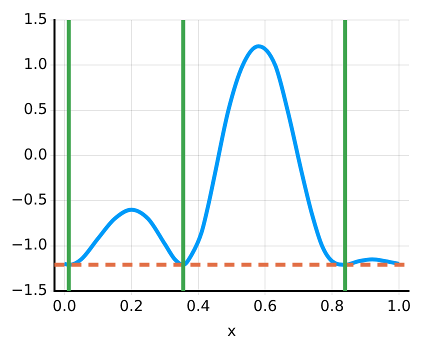 This screenshot has width=423, height=353. I want to click on y-tick-label: 1.5, so click(36, 19).